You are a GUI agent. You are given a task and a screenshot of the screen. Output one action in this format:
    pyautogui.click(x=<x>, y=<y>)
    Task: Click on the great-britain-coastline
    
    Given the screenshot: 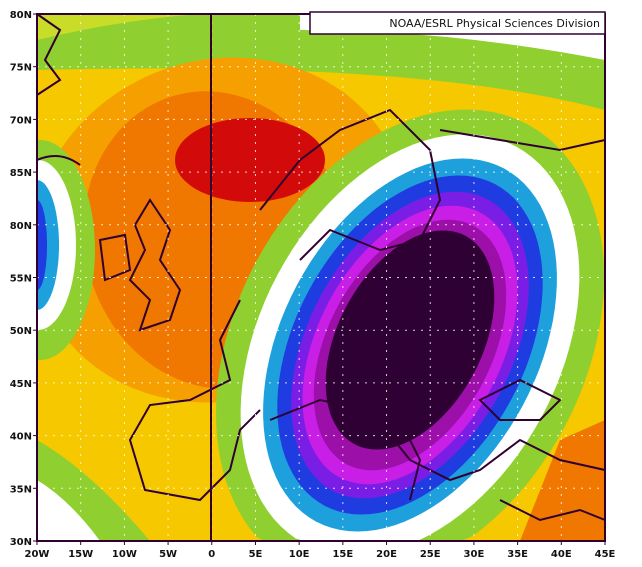 What is the action you would take?
    pyautogui.click(x=155, y=265)
    